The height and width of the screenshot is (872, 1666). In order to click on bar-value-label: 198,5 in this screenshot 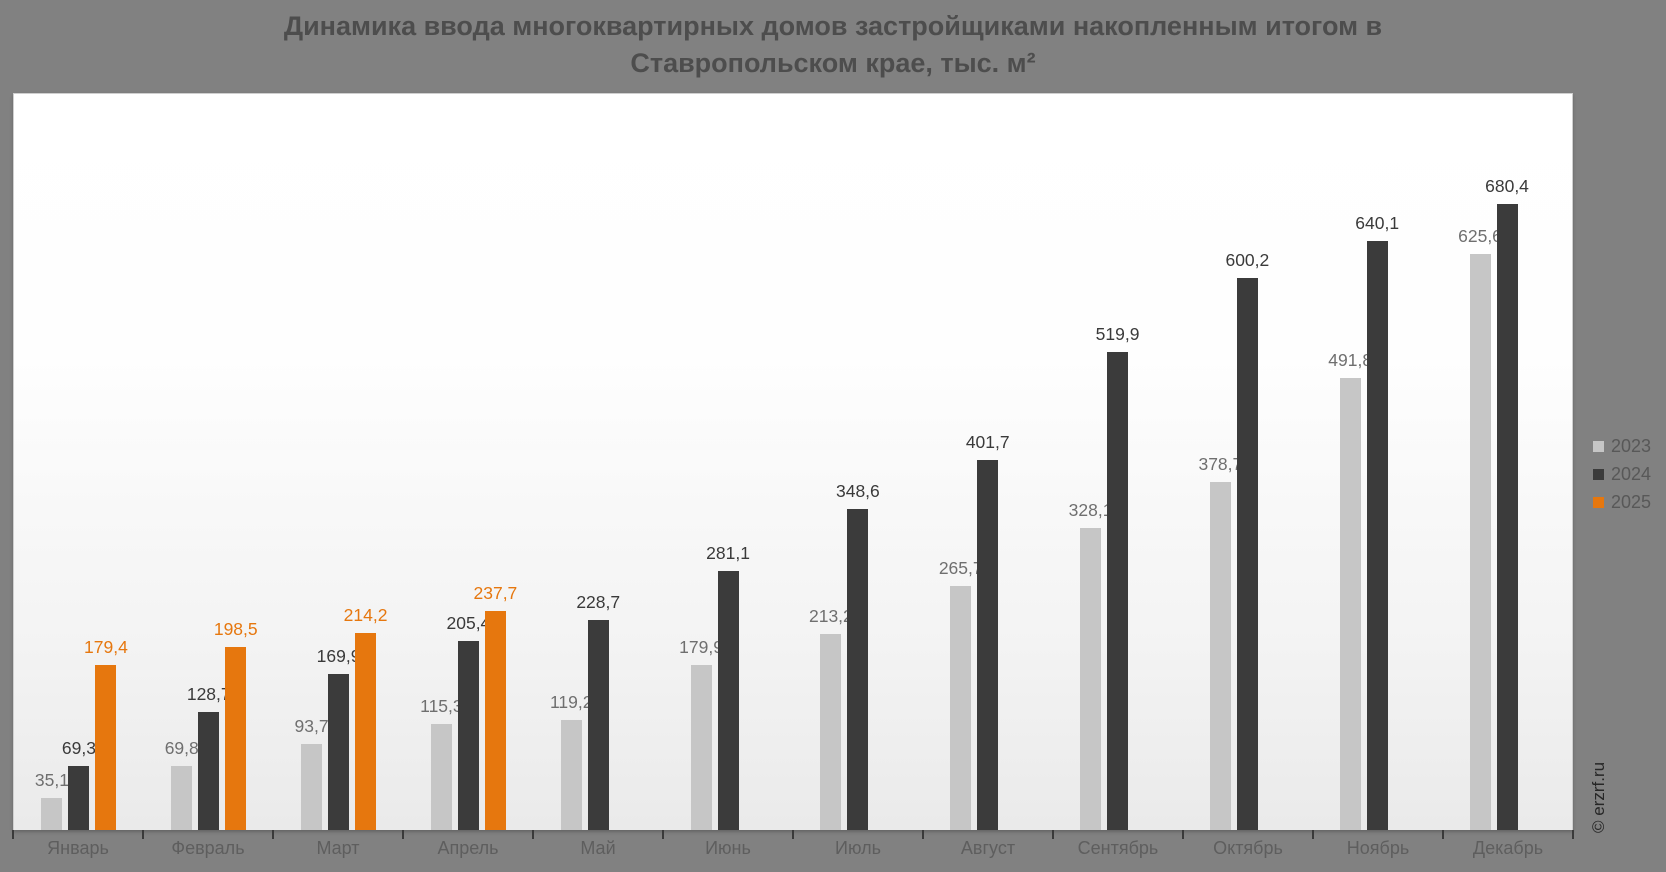, I will do `click(235, 629)`.